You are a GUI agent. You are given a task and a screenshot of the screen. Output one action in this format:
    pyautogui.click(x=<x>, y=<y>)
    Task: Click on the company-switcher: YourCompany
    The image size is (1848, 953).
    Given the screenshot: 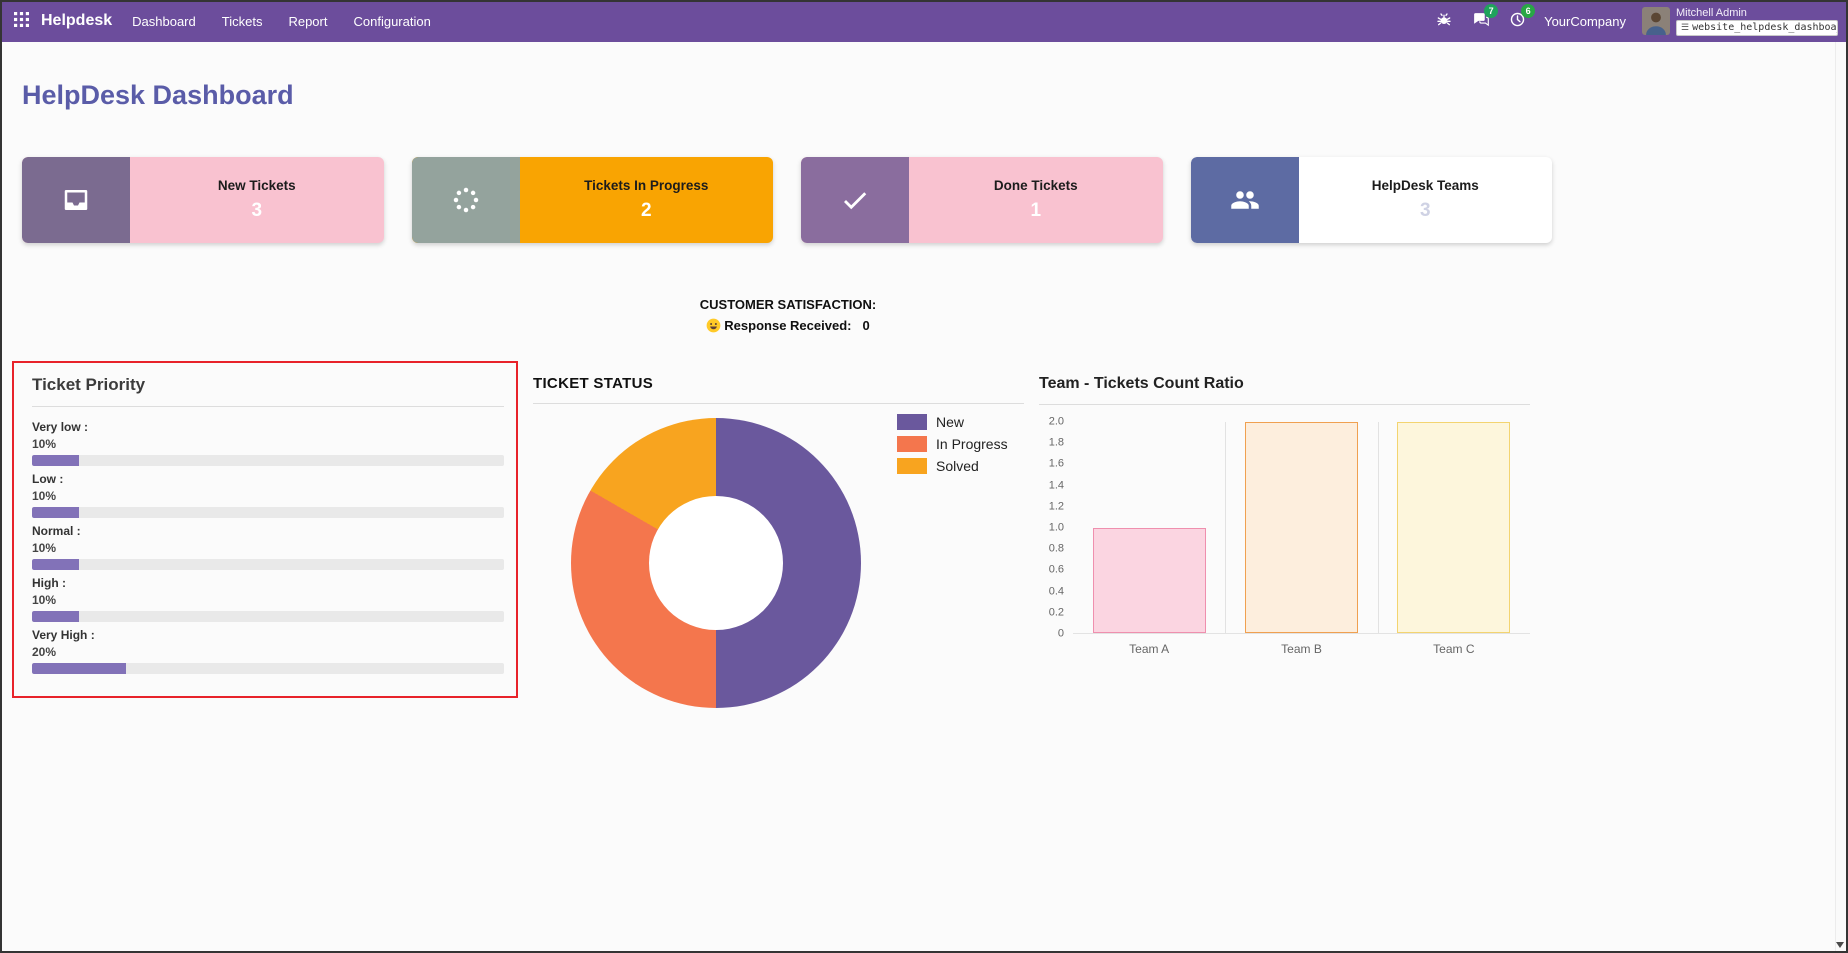 What is the action you would take?
    pyautogui.click(x=1585, y=21)
    